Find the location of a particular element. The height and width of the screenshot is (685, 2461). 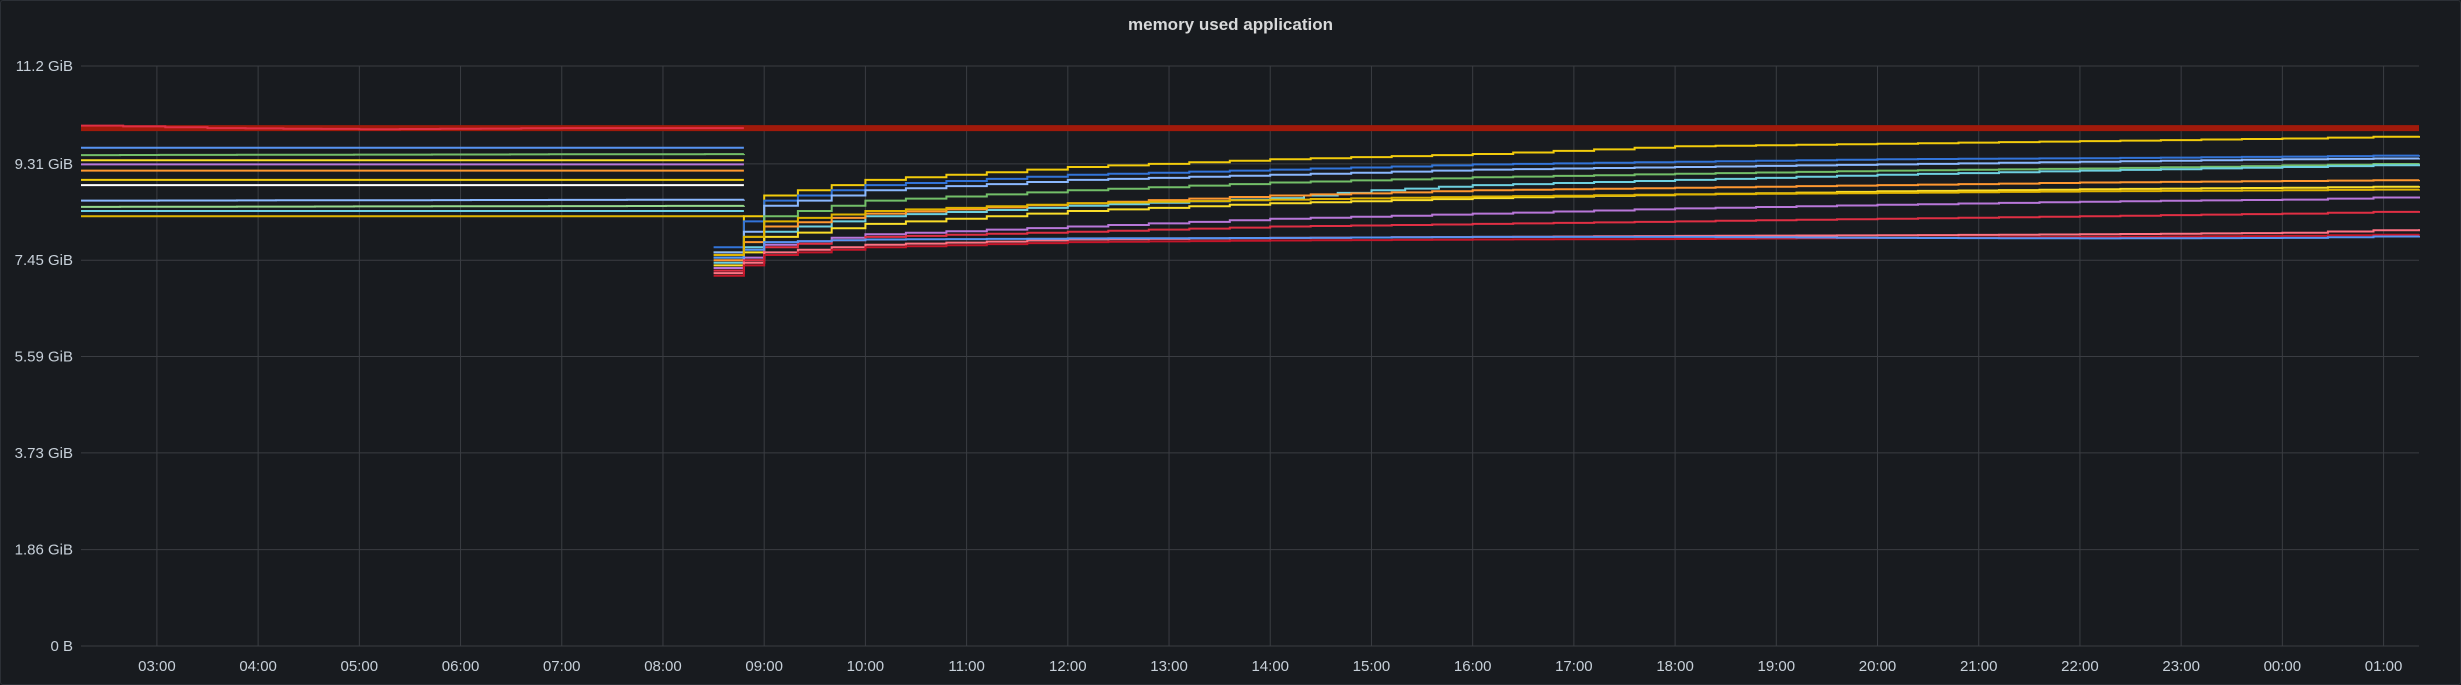

x-tick-label: 00:00 is located at coordinates (2283, 666).